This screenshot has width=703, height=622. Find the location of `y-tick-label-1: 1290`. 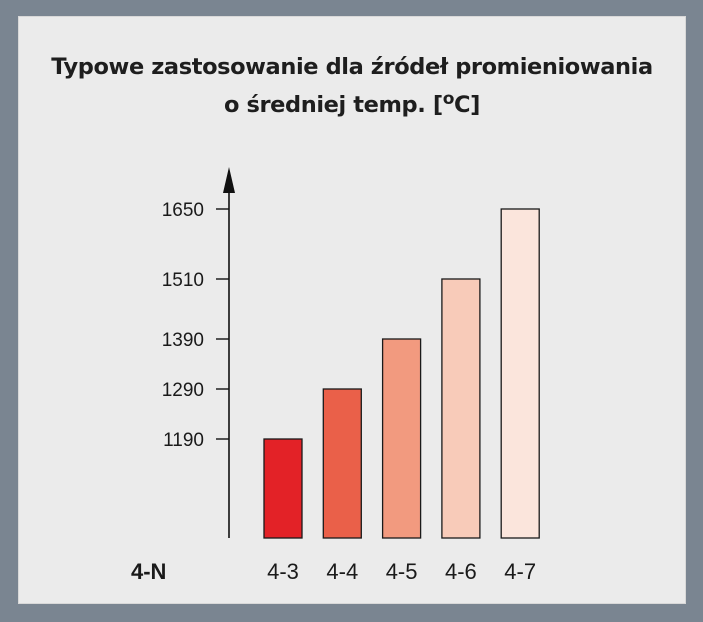

y-tick-label-1: 1290 is located at coordinates (183, 390).